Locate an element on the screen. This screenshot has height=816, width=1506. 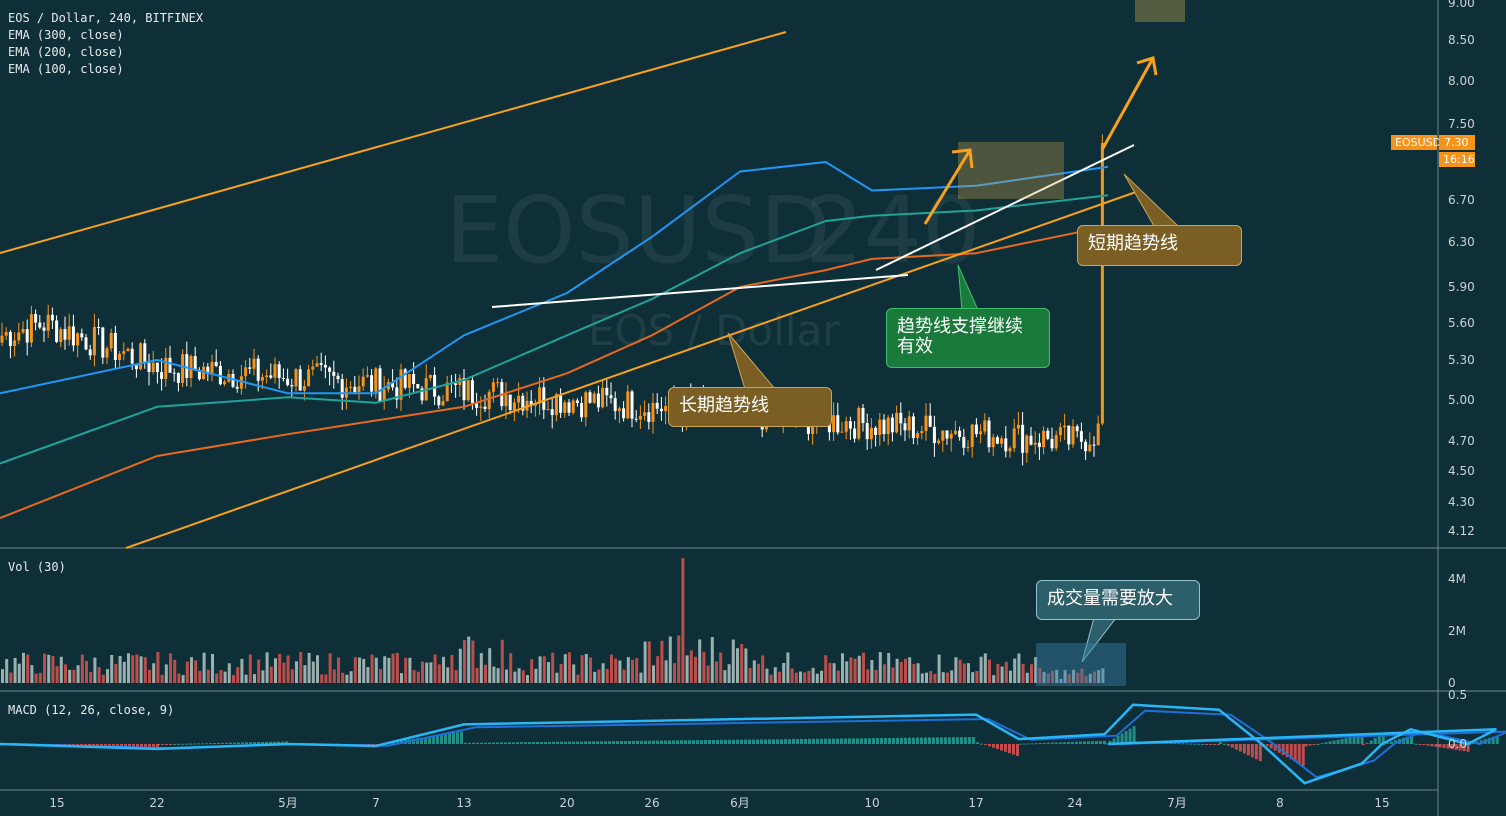
price-tick-label: 8.00 is located at coordinates (1461, 81).